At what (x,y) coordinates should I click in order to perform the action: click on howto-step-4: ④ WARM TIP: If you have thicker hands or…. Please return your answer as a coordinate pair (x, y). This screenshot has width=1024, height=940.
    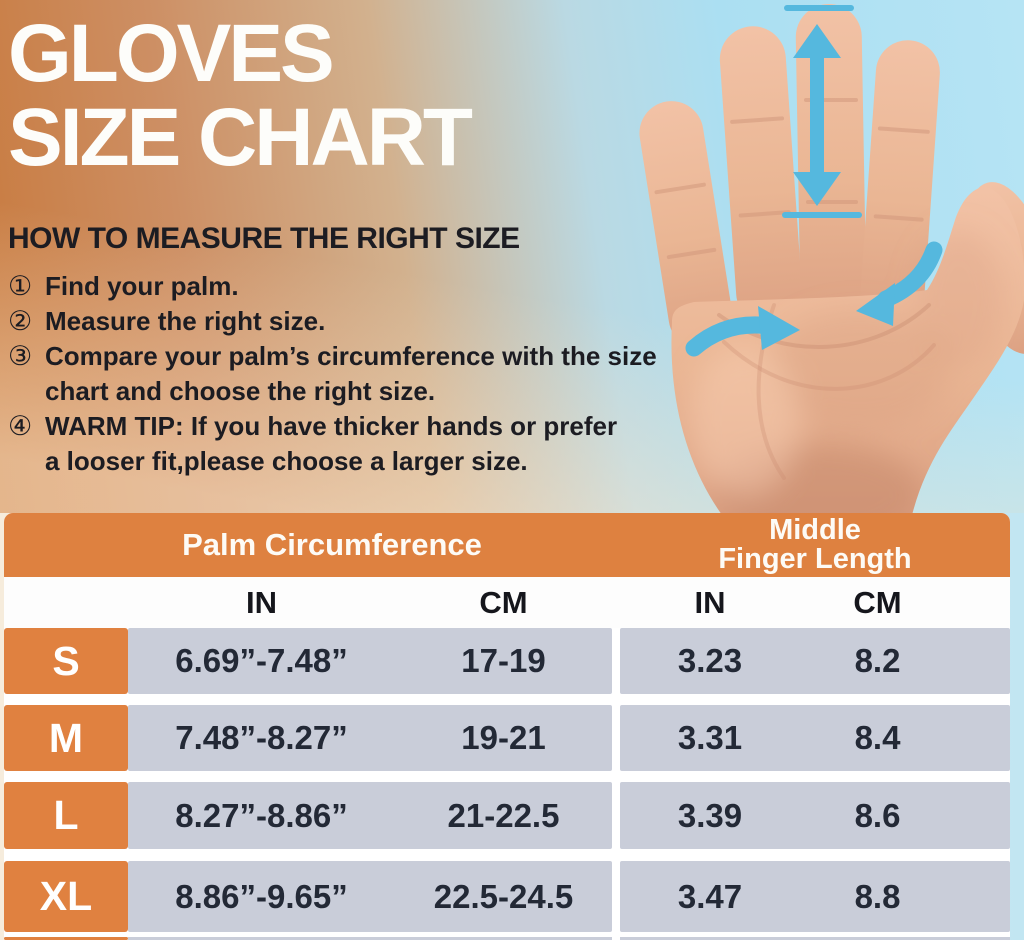
    Looking at the image, I should click on (380, 444).